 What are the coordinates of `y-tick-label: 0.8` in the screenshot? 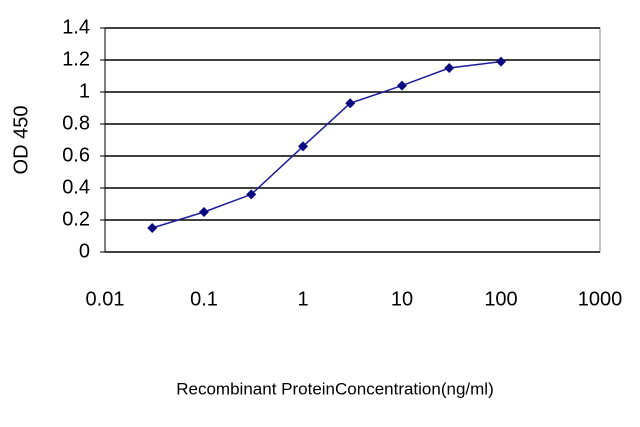 It's located at (76, 123).